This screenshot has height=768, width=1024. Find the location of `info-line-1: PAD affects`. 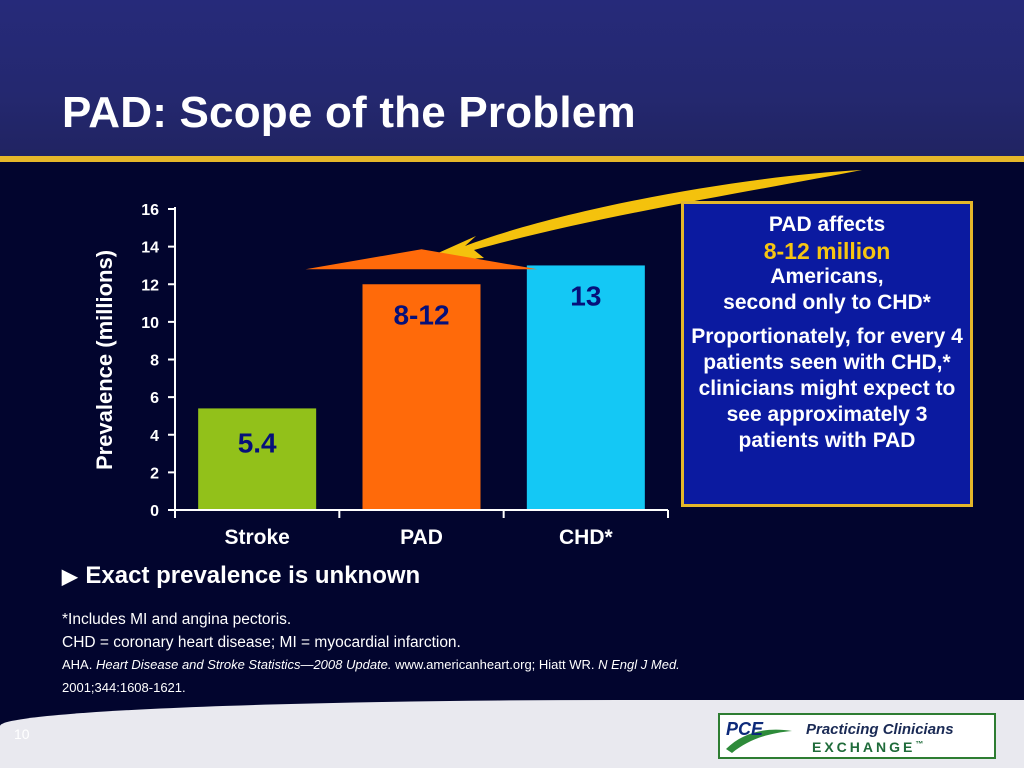

info-line-1: PAD affects is located at coordinates (827, 224).